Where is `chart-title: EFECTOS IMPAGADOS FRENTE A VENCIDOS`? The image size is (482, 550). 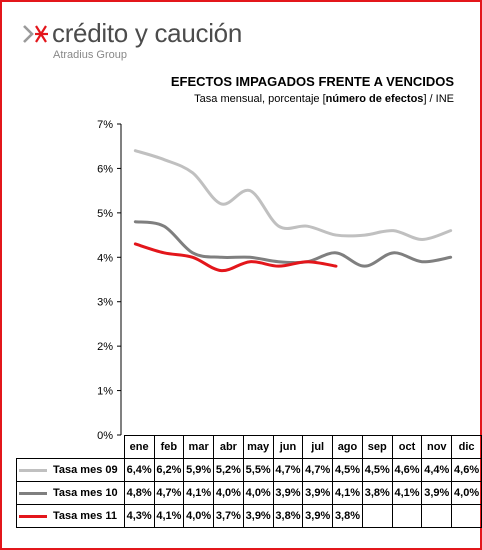 chart-title: EFECTOS IMPAGADOS FRENTE A VENCIDOS is located at coordinates (312, 81).